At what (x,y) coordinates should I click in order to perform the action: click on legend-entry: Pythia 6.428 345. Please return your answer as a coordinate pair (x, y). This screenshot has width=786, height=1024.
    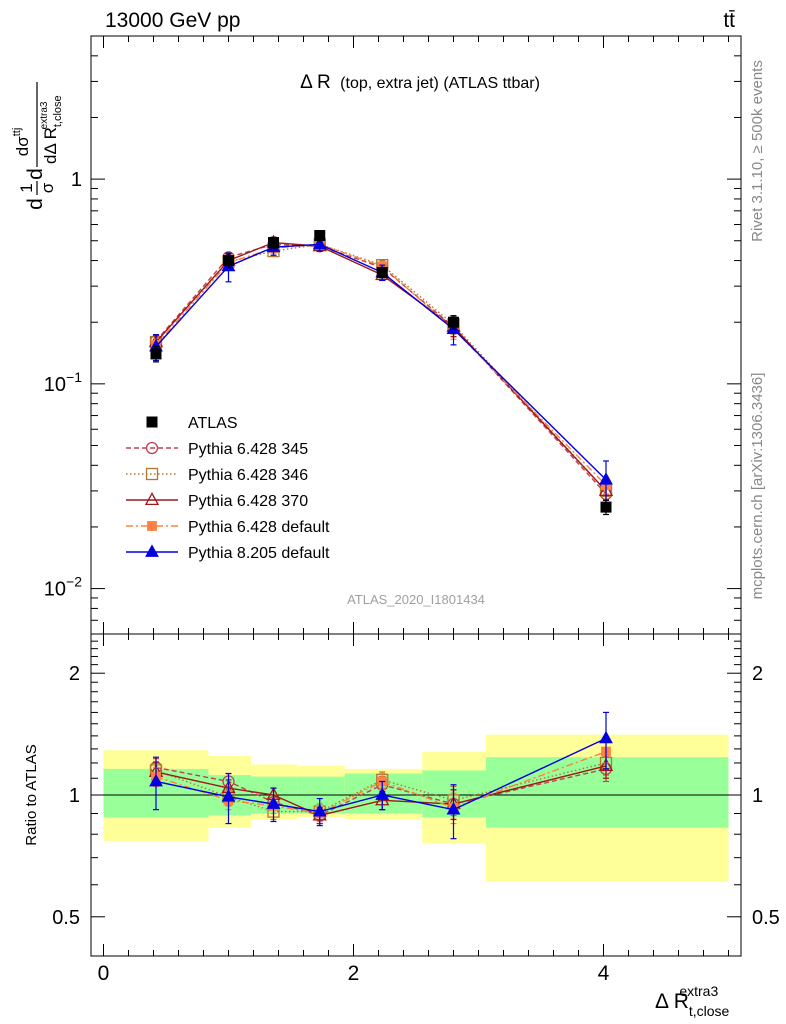
    Looking at the image, I should click on (217, 449).